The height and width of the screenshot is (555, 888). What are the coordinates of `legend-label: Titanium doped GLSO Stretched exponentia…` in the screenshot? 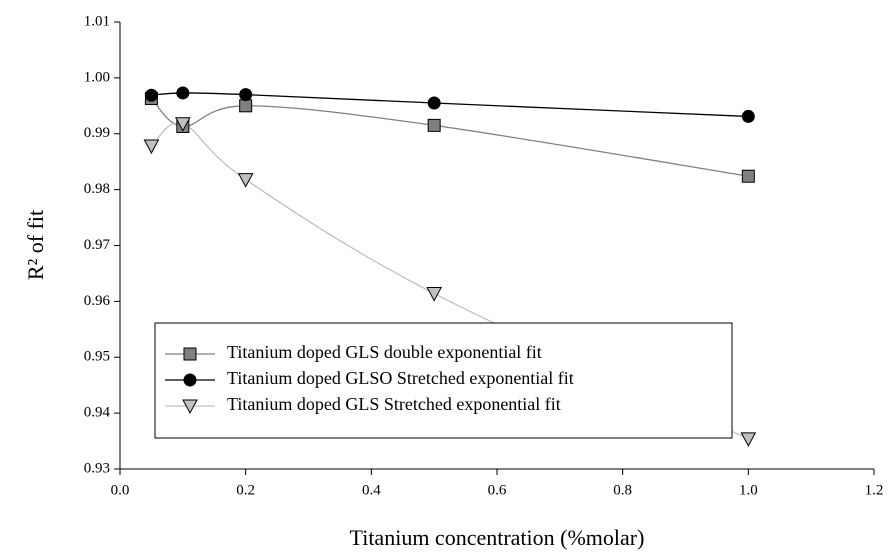 It's located at (400, 378).